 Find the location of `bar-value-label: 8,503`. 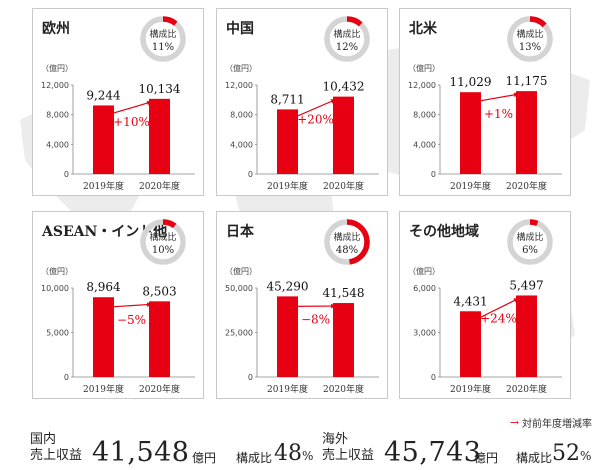

bar-value-label: 8,503 is located at coordinates (159, 291).